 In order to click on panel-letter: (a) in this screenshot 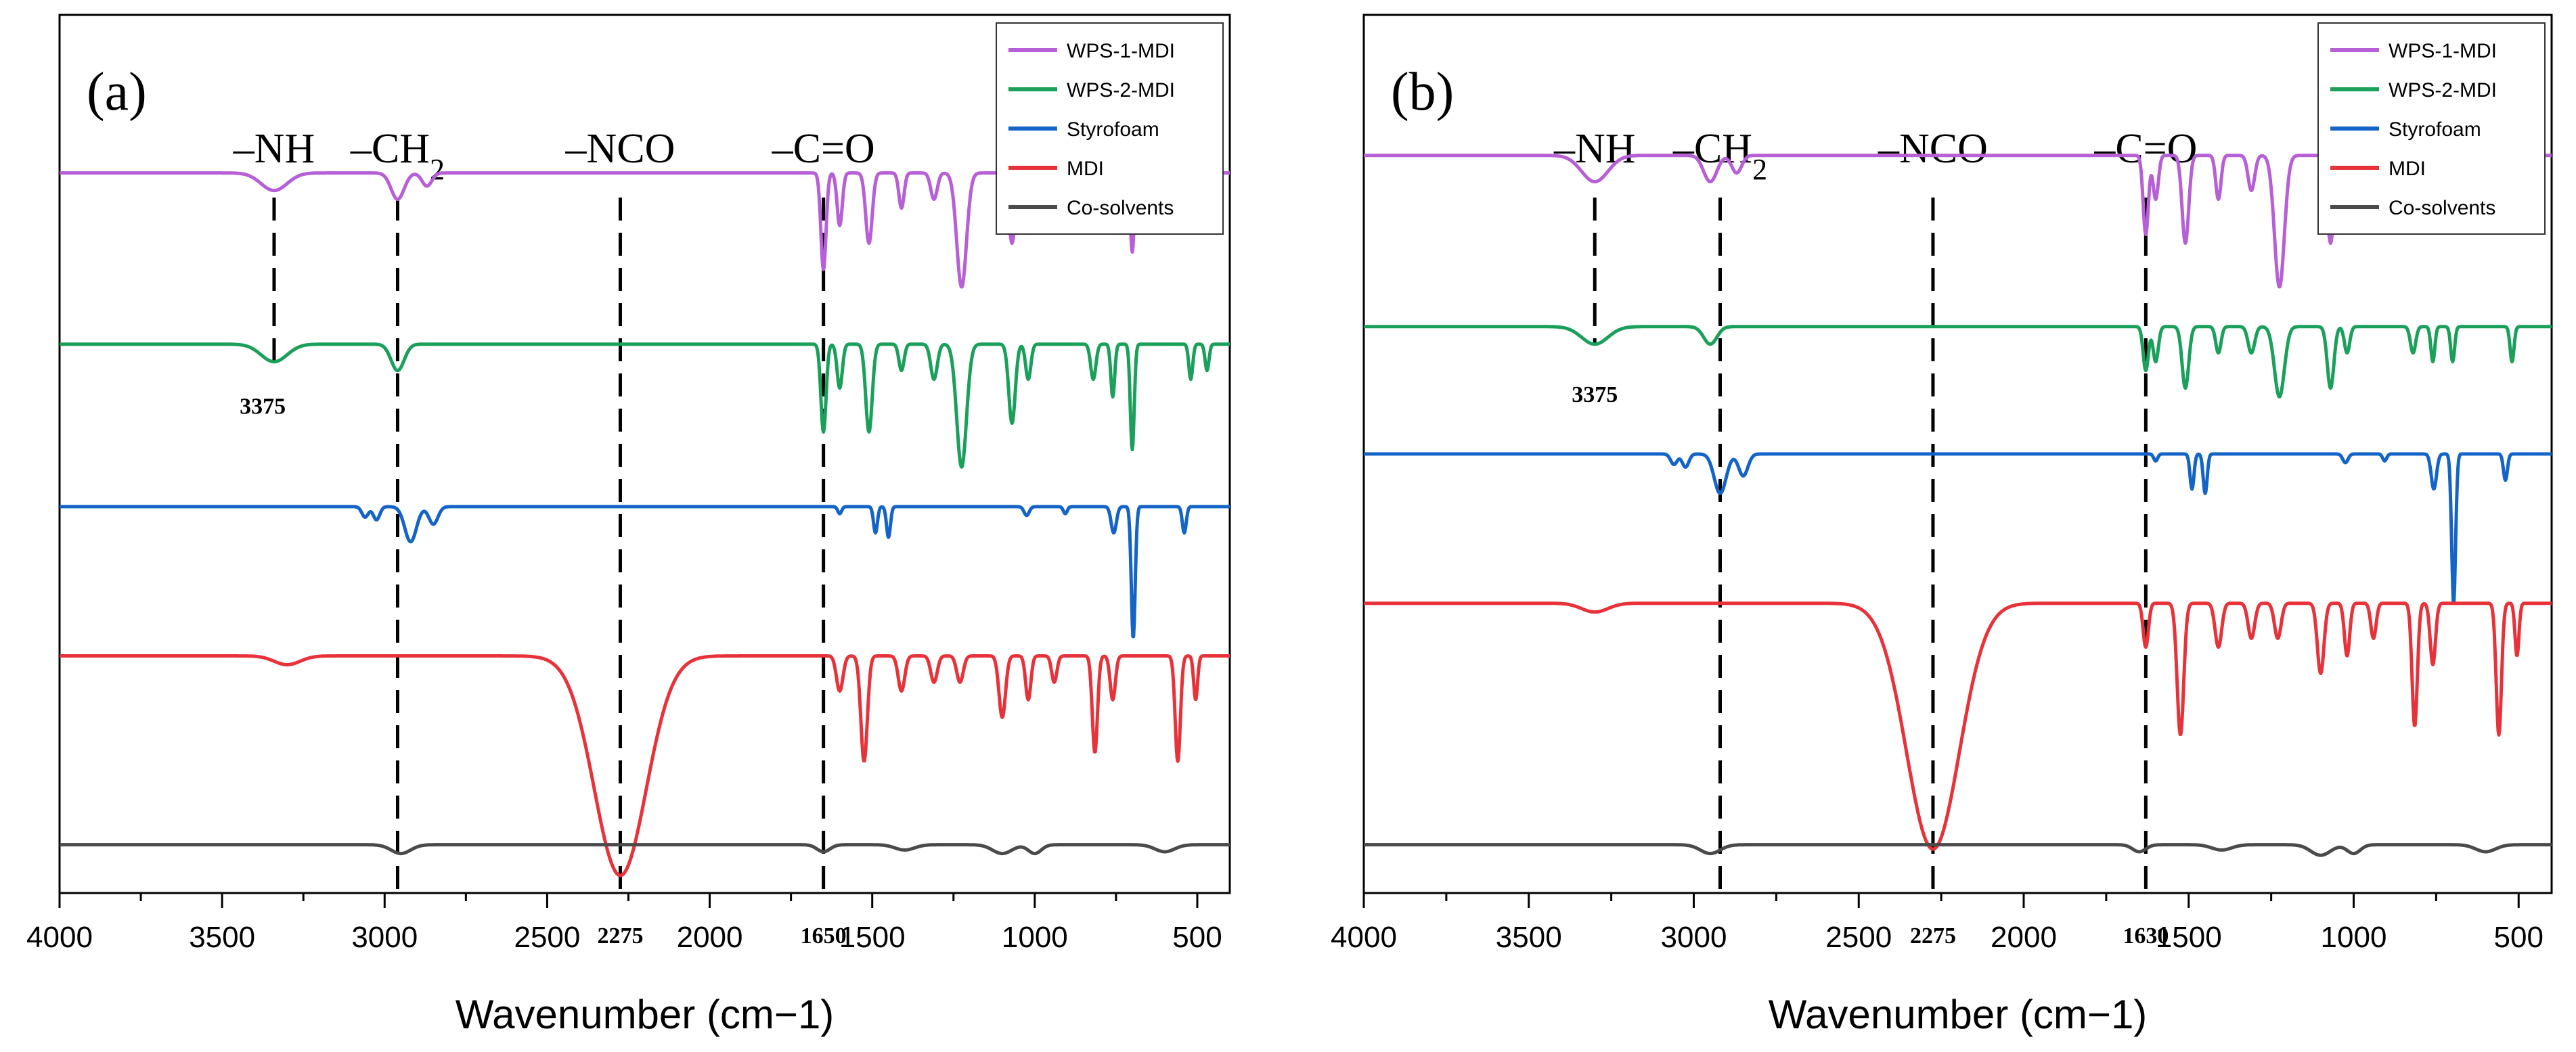, I will do `click(117, 92)`.